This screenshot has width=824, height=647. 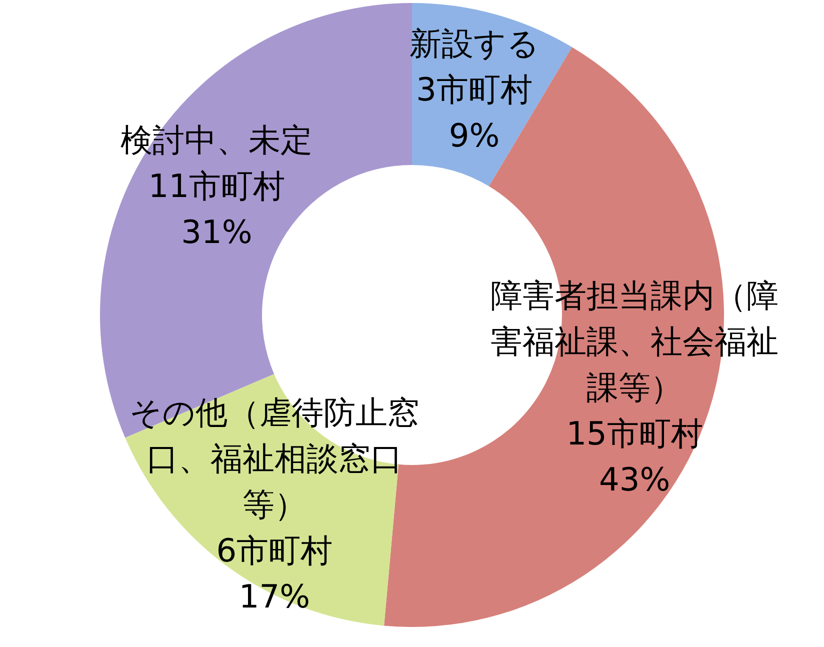 What do you see at coordinates (274, 458) in the screenshot?
I see `slice-label: その他（虐待防止窓口、福祉相談窓口等）` at bounding box center [274, 458].